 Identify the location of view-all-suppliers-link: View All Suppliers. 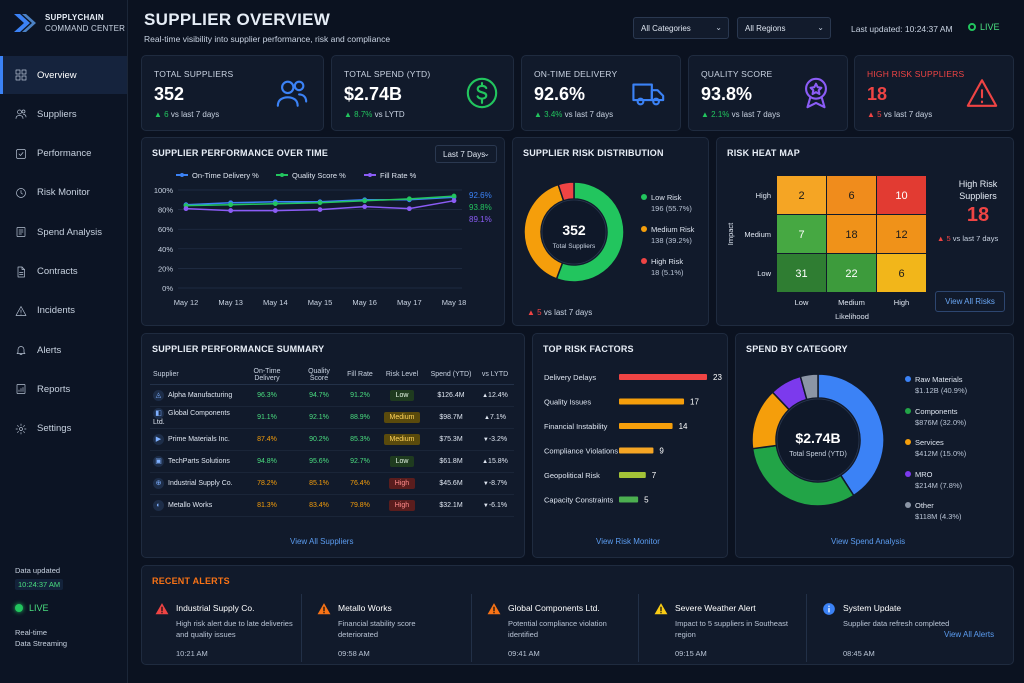
(322, 541).